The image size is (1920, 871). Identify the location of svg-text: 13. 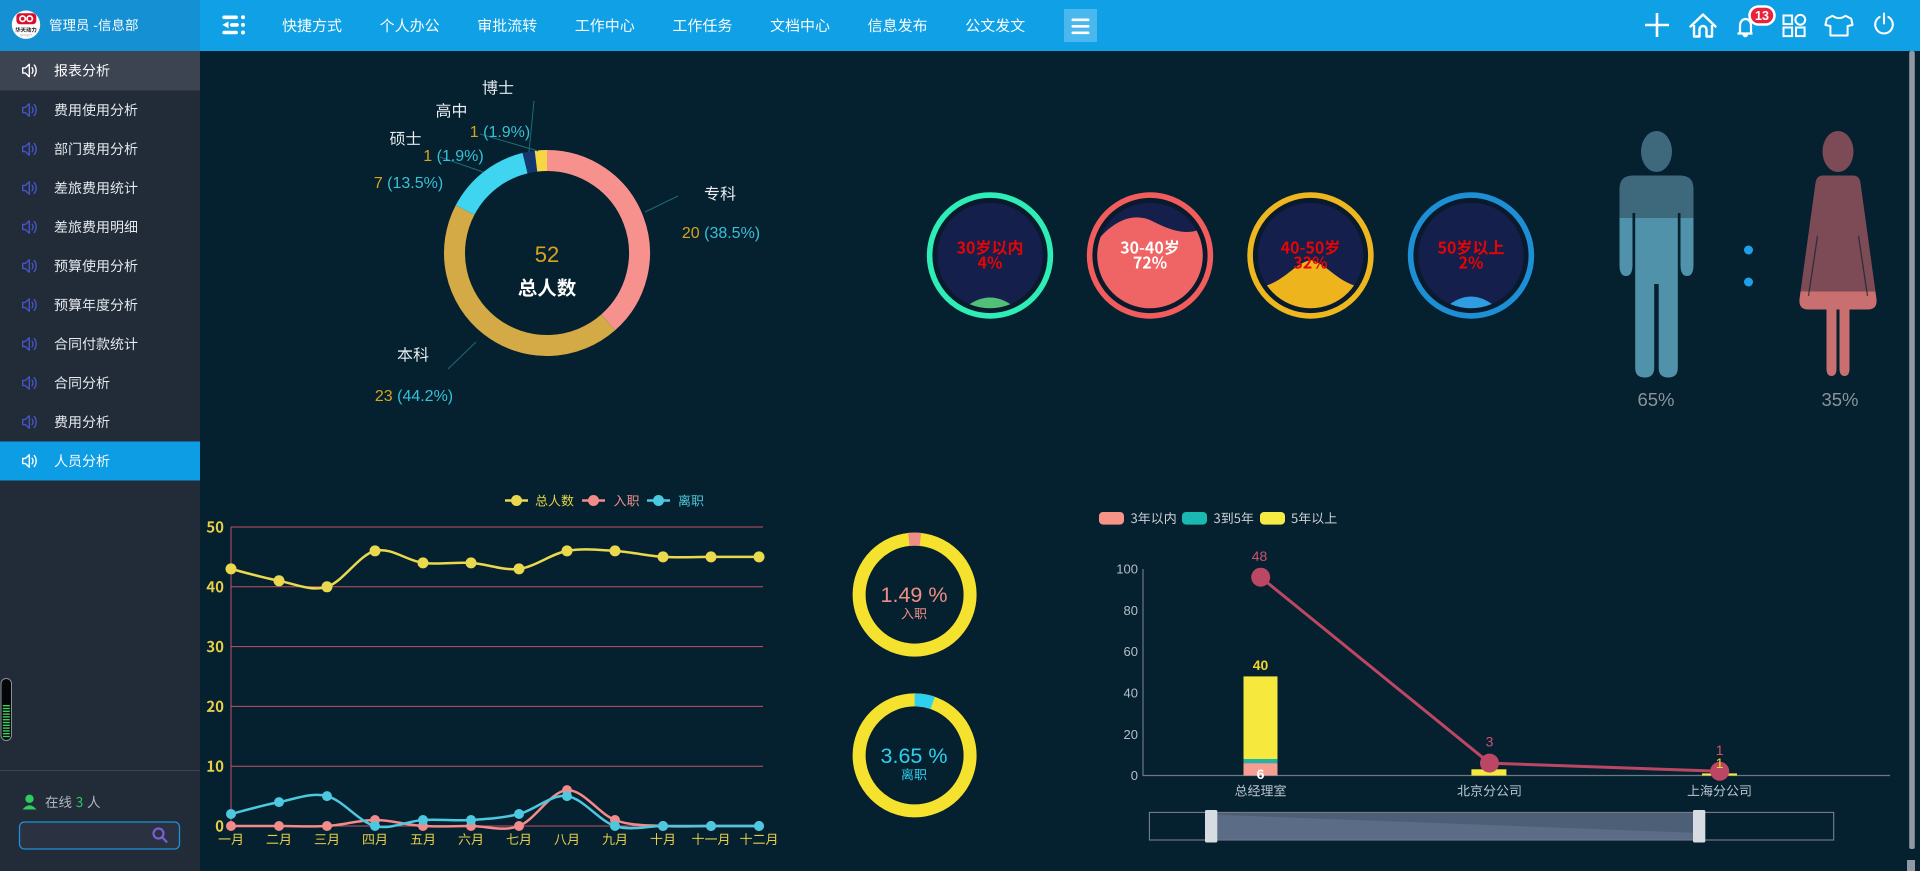
(1762, 16).